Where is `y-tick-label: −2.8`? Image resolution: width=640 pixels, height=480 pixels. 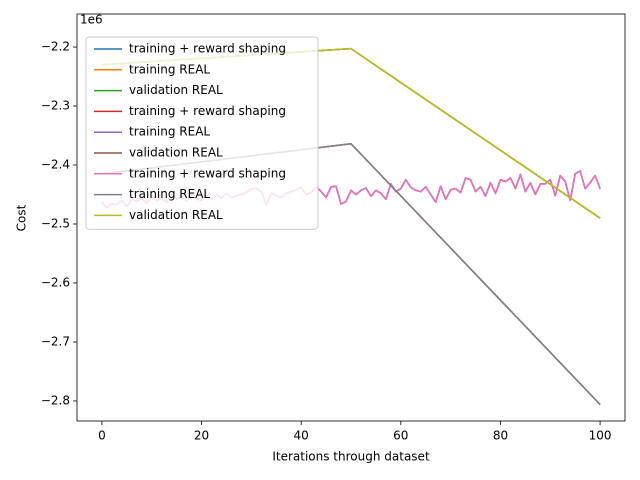
y-tick-label: −2.8 is located at coordinates (55, 400).